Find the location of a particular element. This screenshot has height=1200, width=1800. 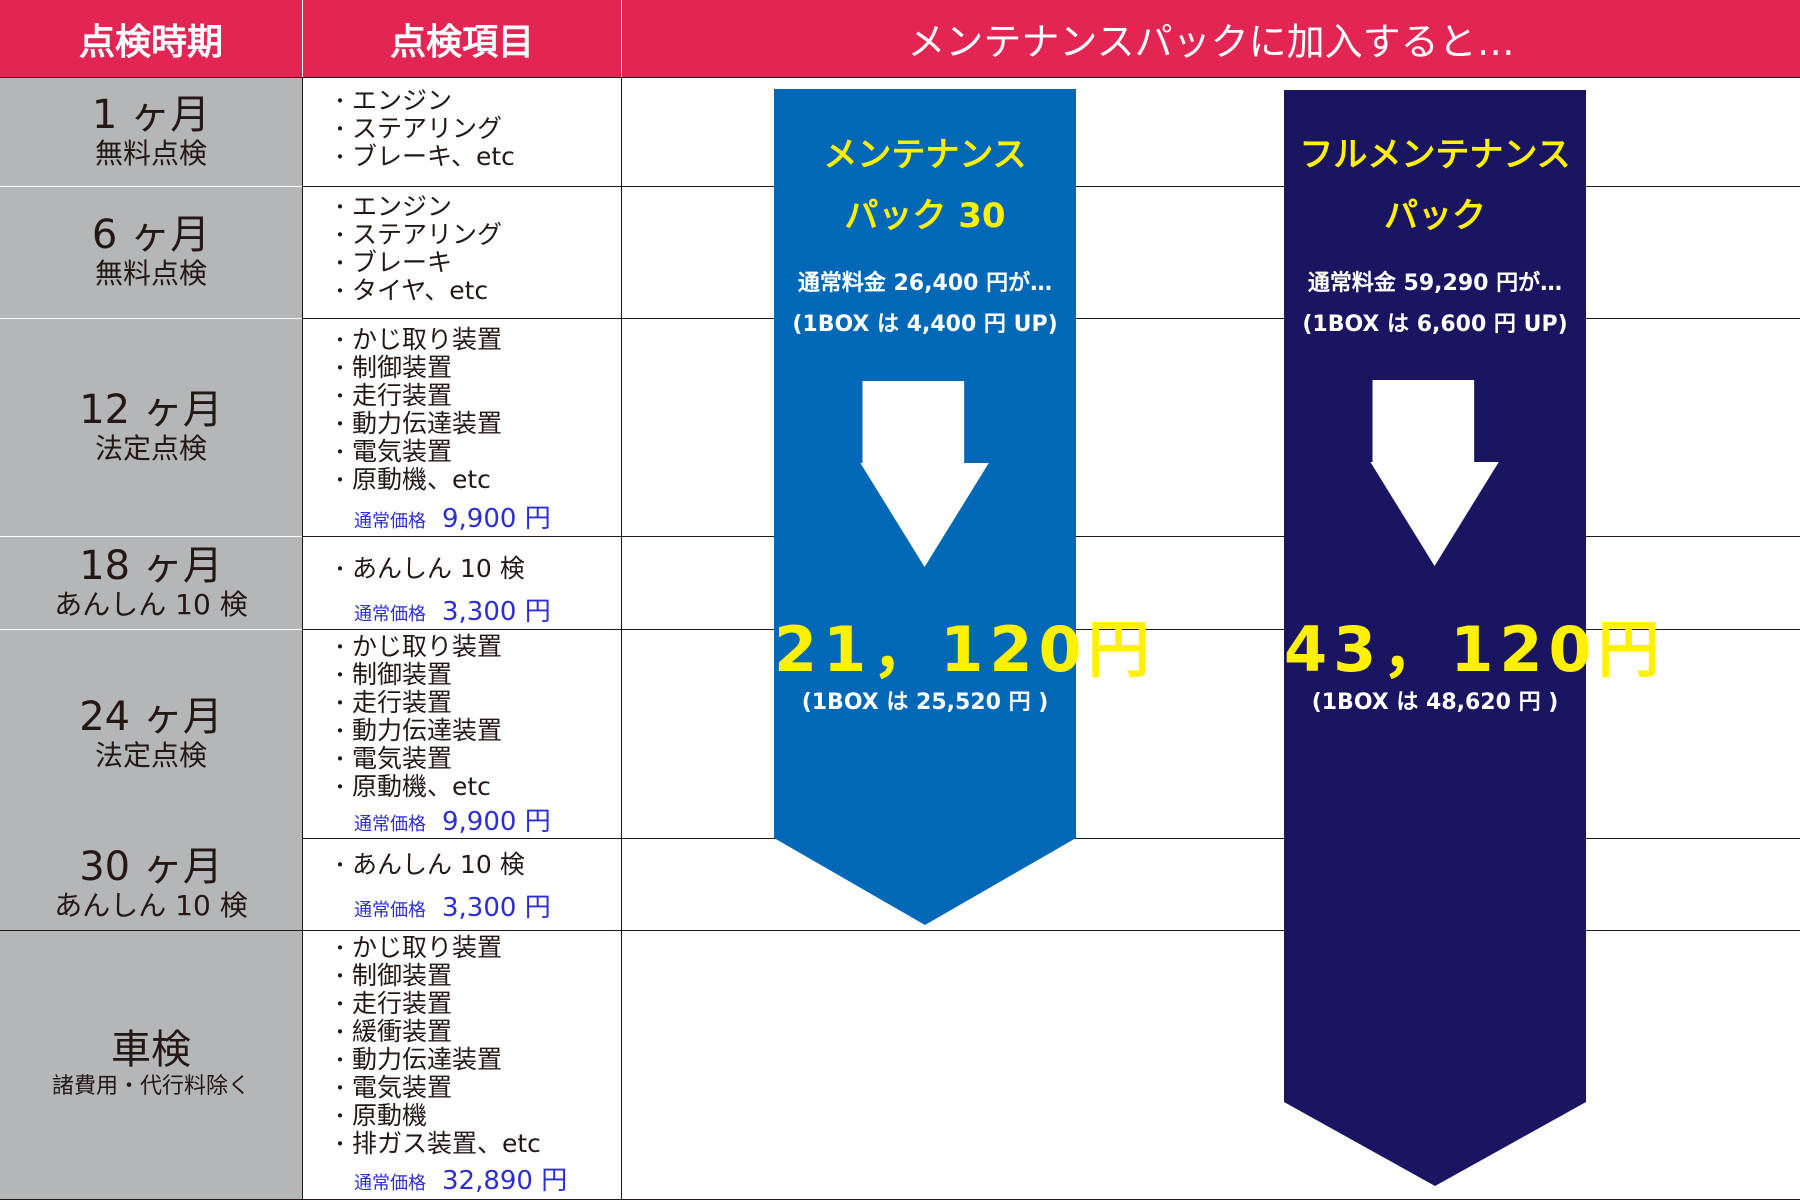

pack-box-price: (1BOX は 25,520 円 ) is located at coordinates (925, 702).